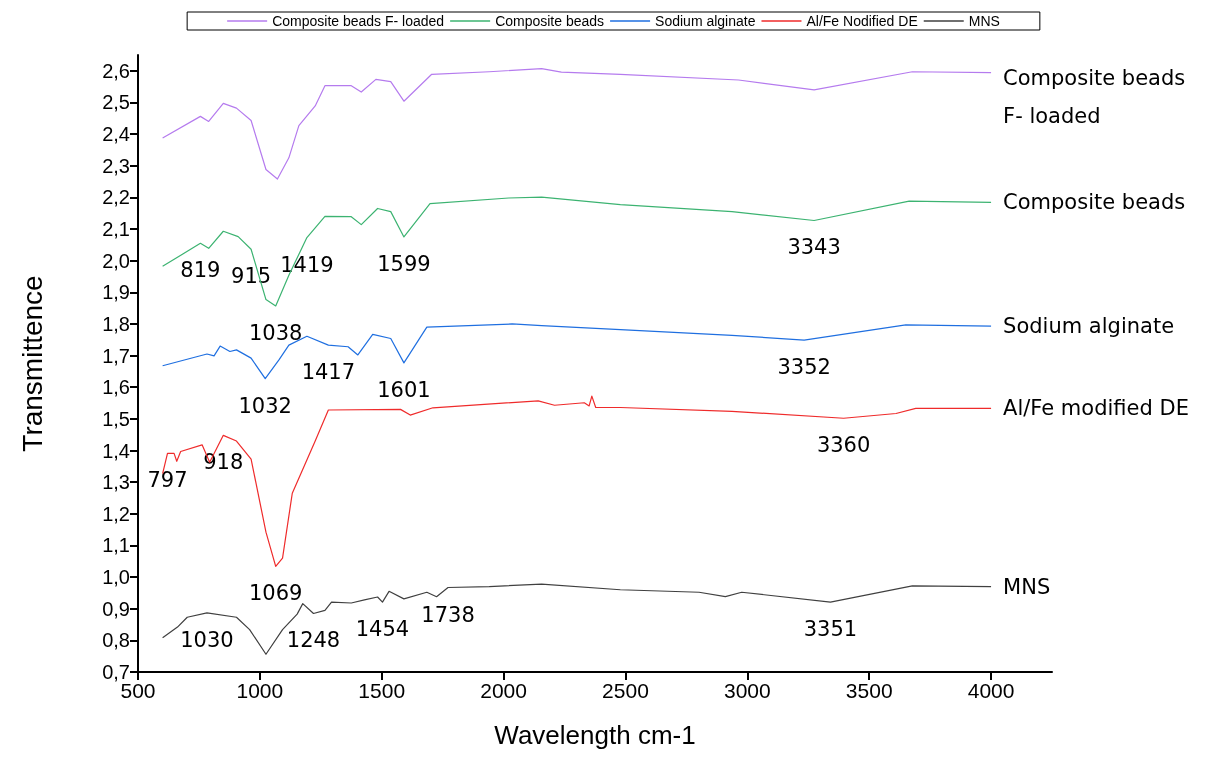 Image resolution: width=1227 pixels, height=776 pixels. What do you see at coordinates (116, 608) in the screenshot?
I see `y-tick-label: 0,9` at bounding box center [116, 608].